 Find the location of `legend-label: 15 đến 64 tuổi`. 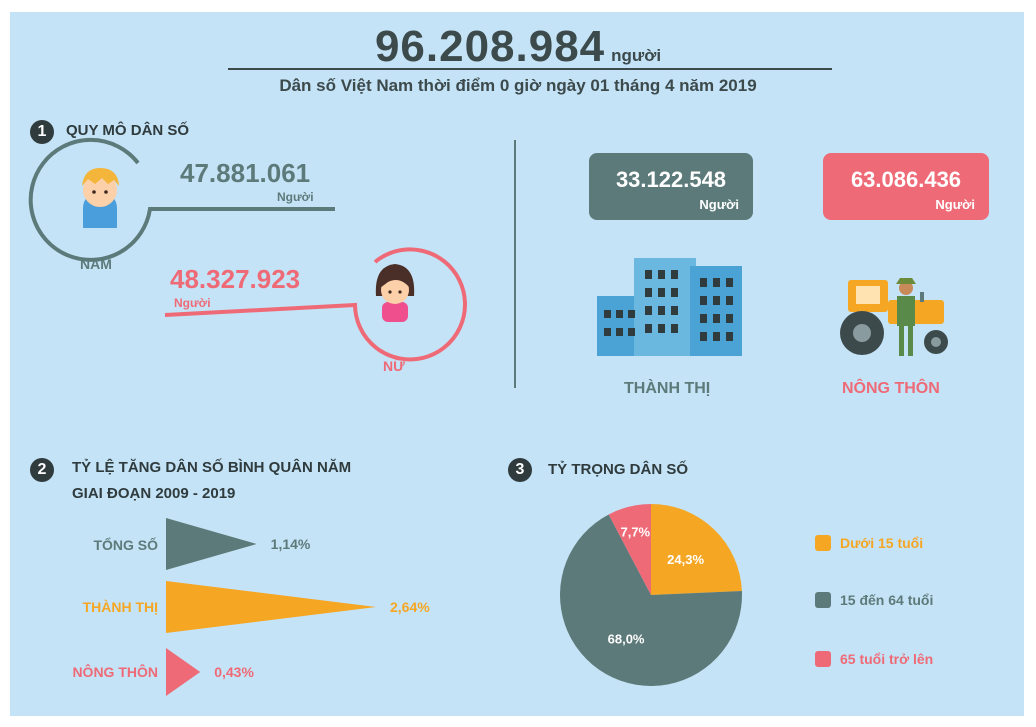

legend-label: 15 đến 64 tuổi is located at coordinates (887, 600).